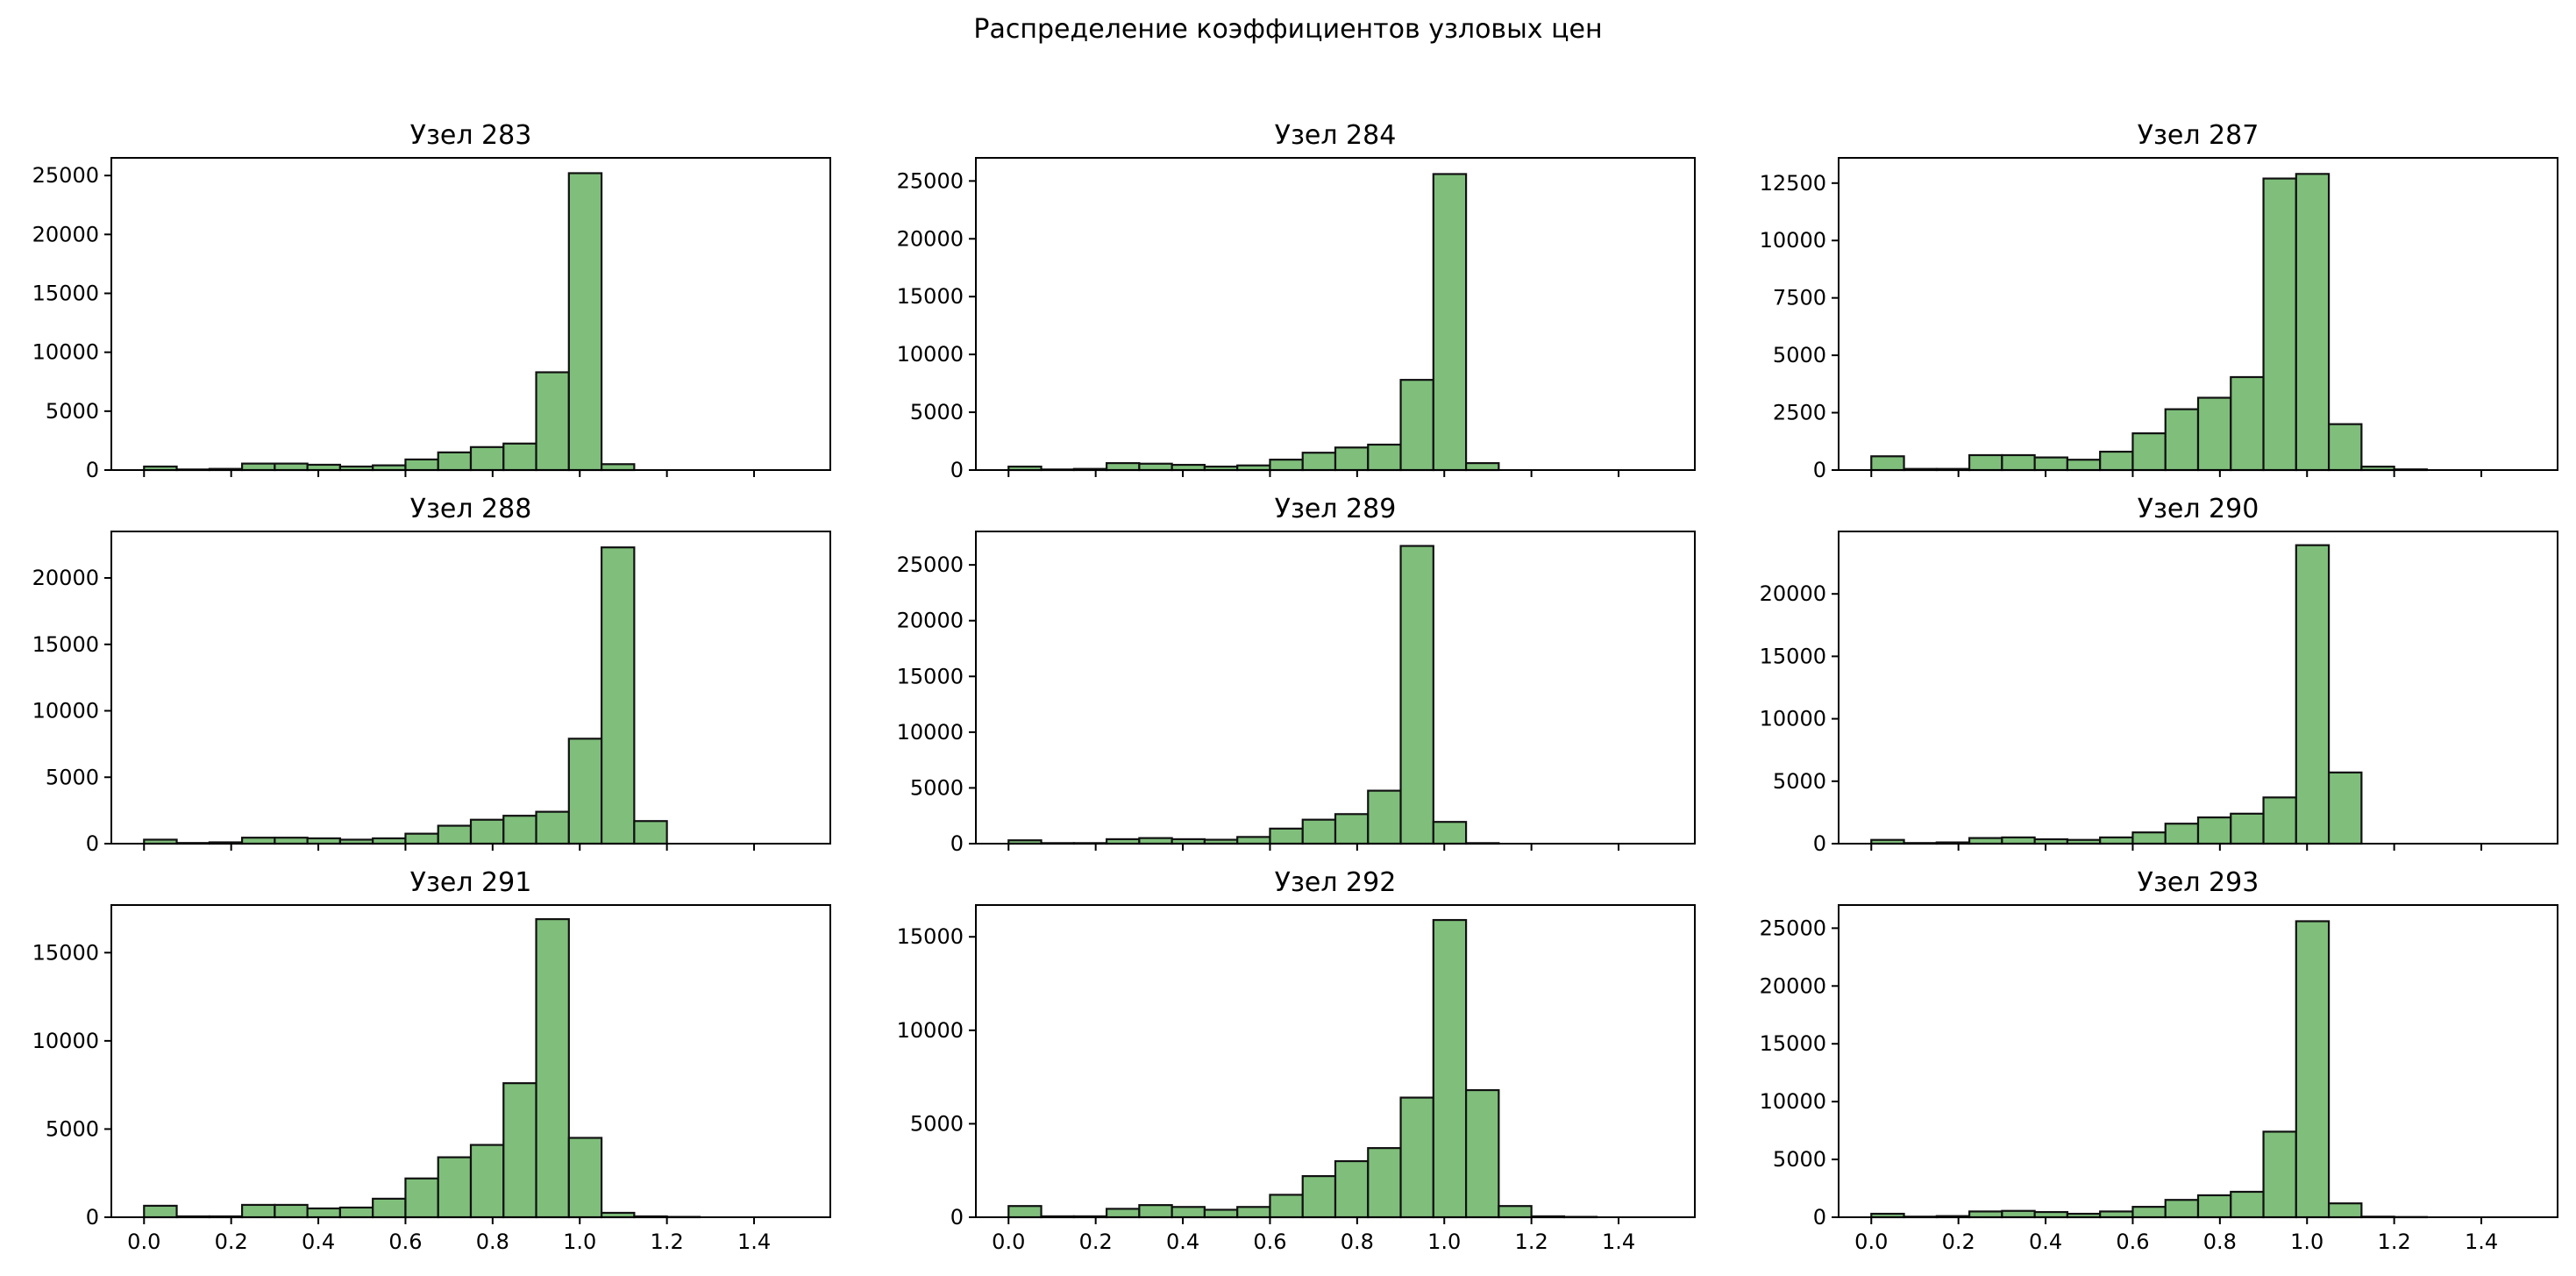 The image size is (2576, 1276). What do you see at coordinates (1799, 413) in the screenshot?
I see `y-tick-label: 2500` at bounding box center [1799, 413].